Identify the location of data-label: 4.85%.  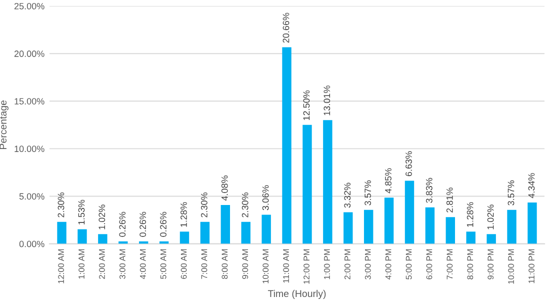
(388, 181).